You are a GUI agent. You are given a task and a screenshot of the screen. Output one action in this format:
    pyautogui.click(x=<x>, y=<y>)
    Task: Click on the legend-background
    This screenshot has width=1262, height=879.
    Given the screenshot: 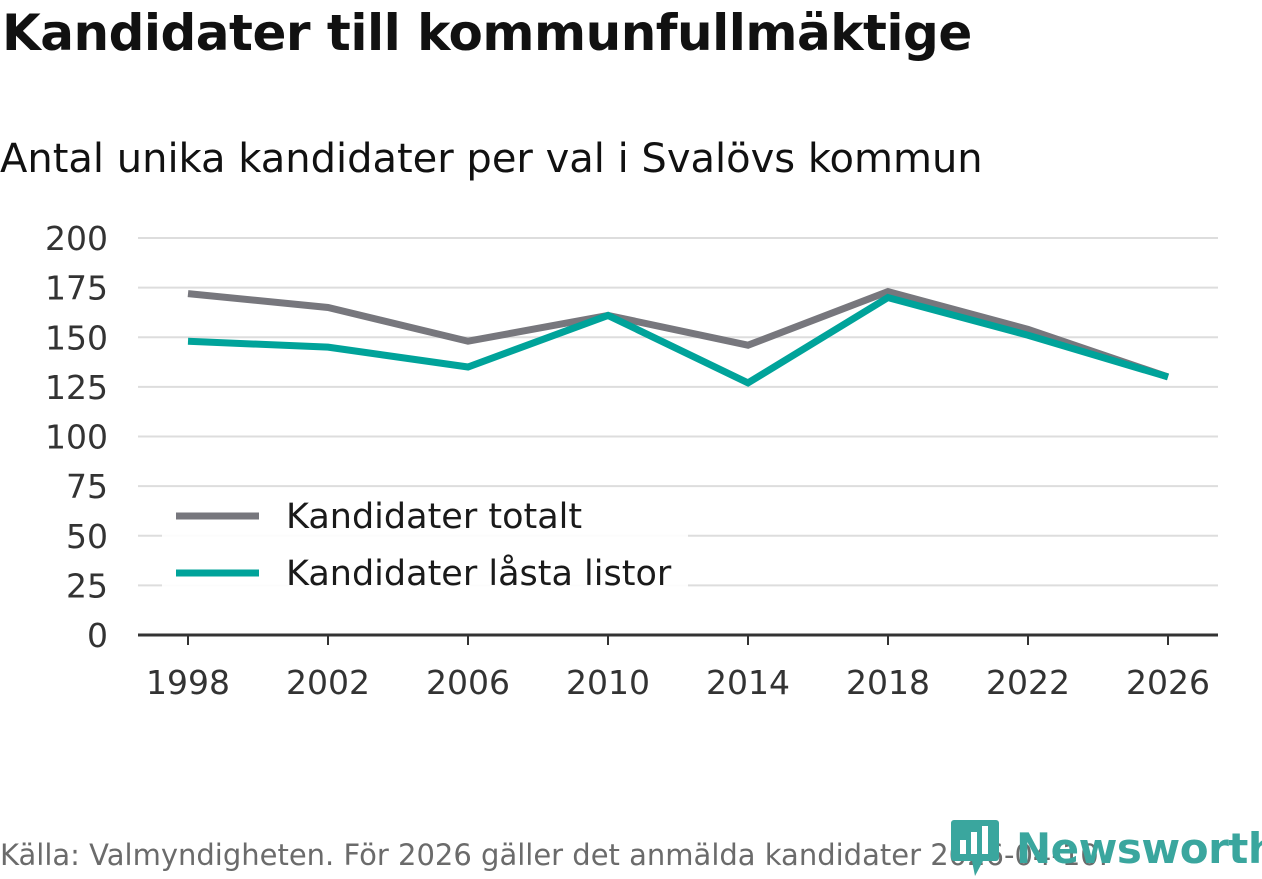 What is the action you would take?
    pyautogui.click(x=425, y=544)
    